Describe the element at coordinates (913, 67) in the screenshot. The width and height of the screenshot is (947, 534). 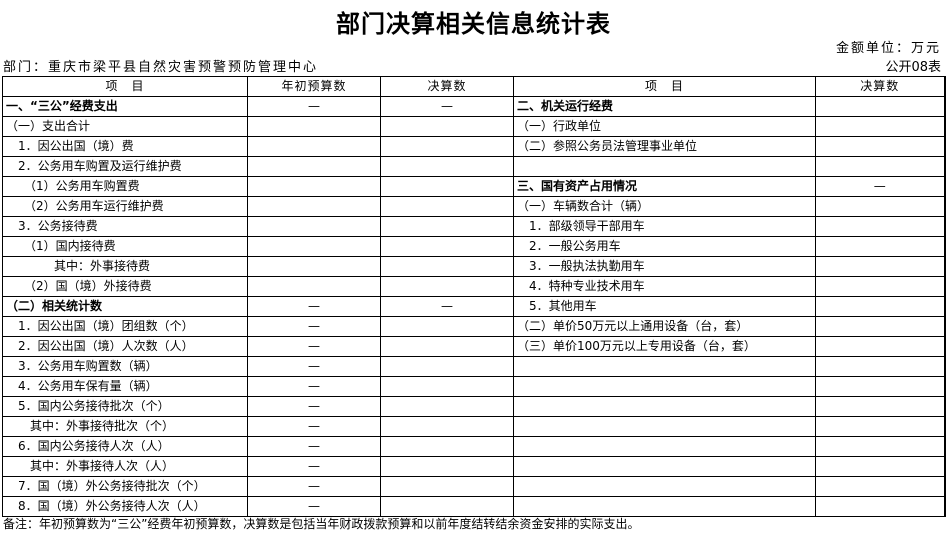
I see `table-code: 公开08表` at that location.